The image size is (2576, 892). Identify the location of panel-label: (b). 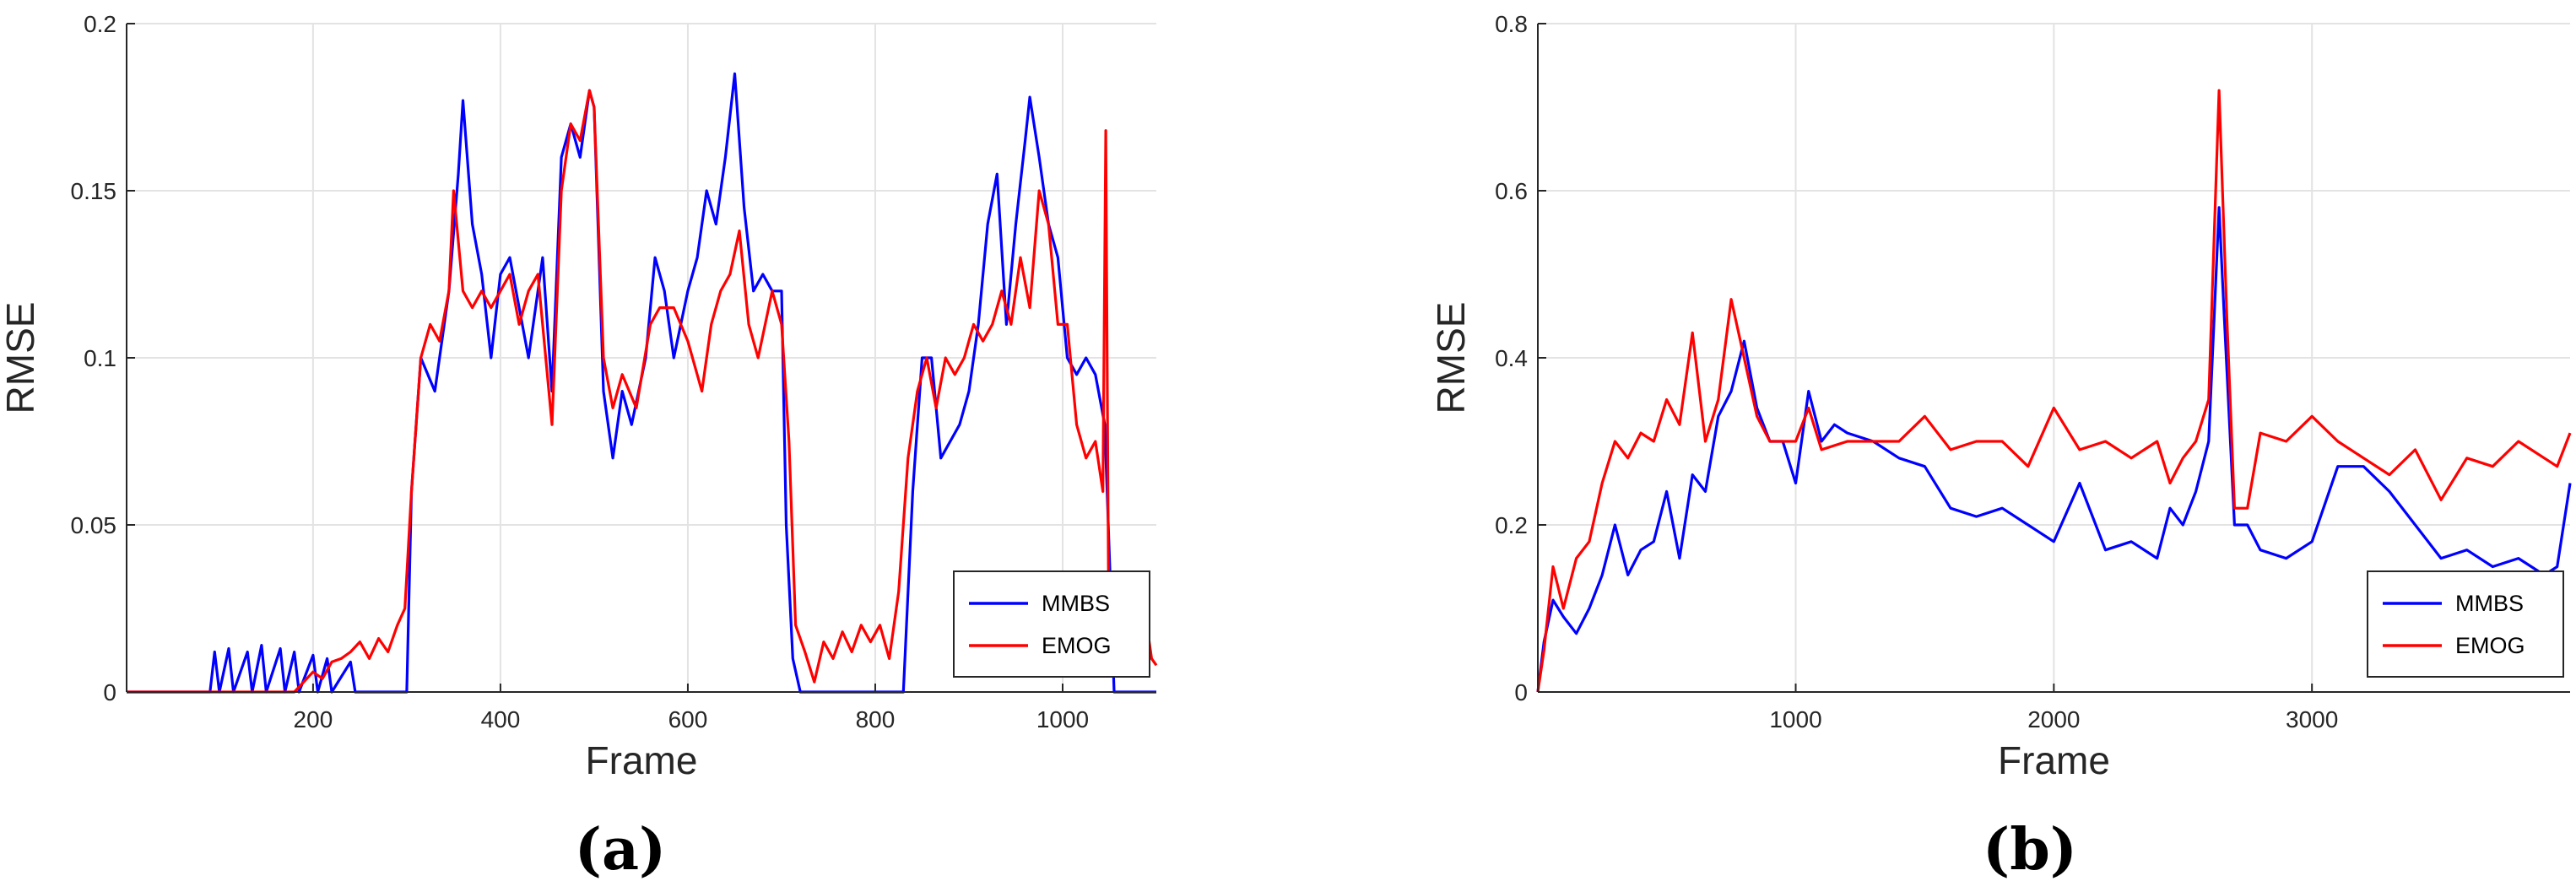
(2030, 850).